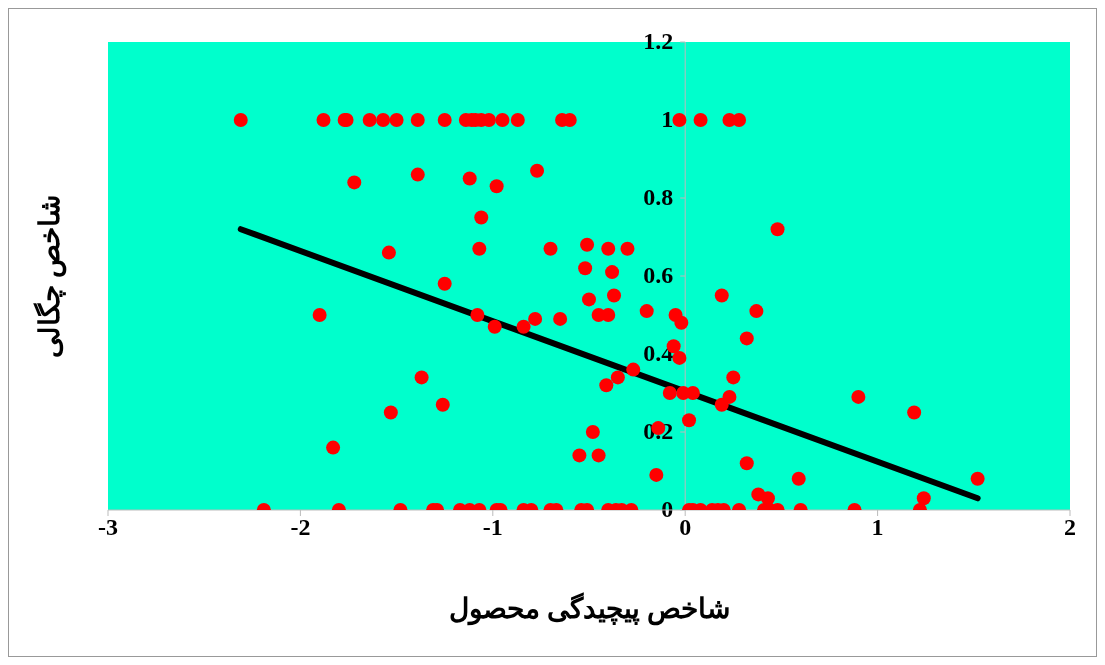 This screenshot has width=1105, height=665. I want to click on x-tick-label: 2, so click(1070, 527).